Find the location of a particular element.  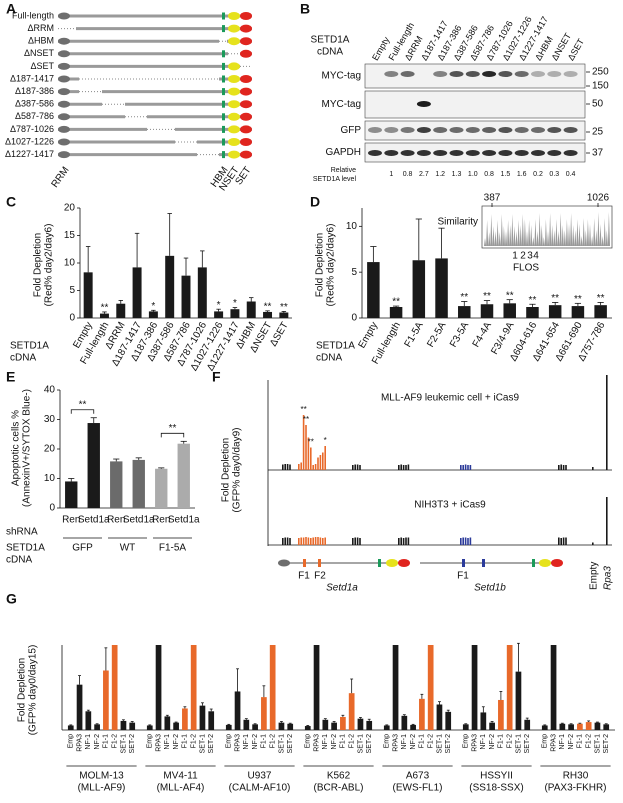

y-axis-label: (GFP% day0/day9) is located at coordinates (237, 469).